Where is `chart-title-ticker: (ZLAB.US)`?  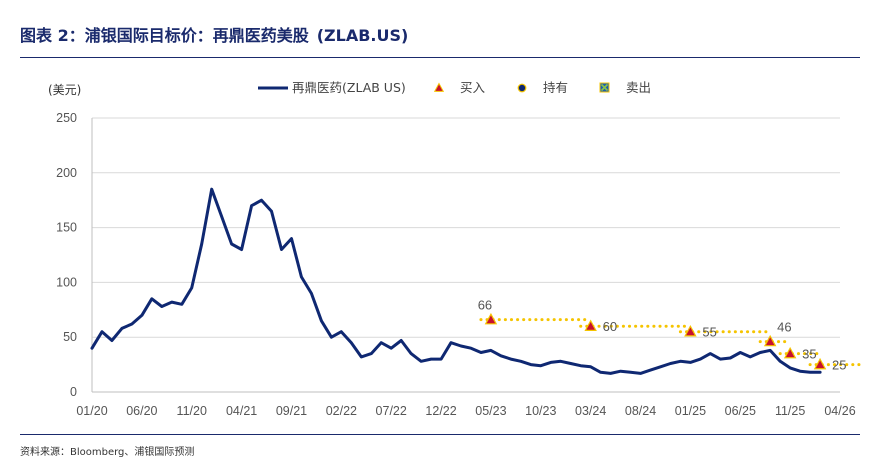 chart-title-ticker: (ZLAB.US) is located at coordinates (362, 35).